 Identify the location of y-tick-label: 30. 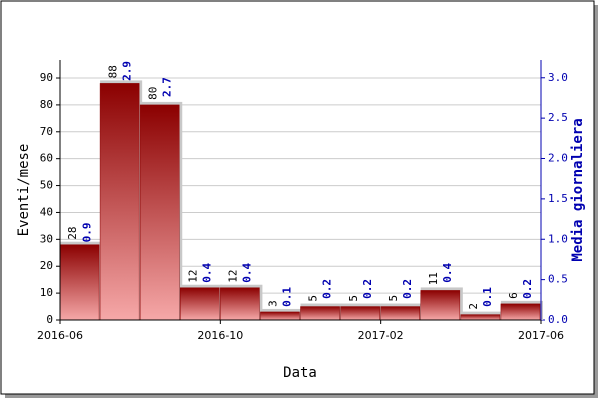
(46, 238).